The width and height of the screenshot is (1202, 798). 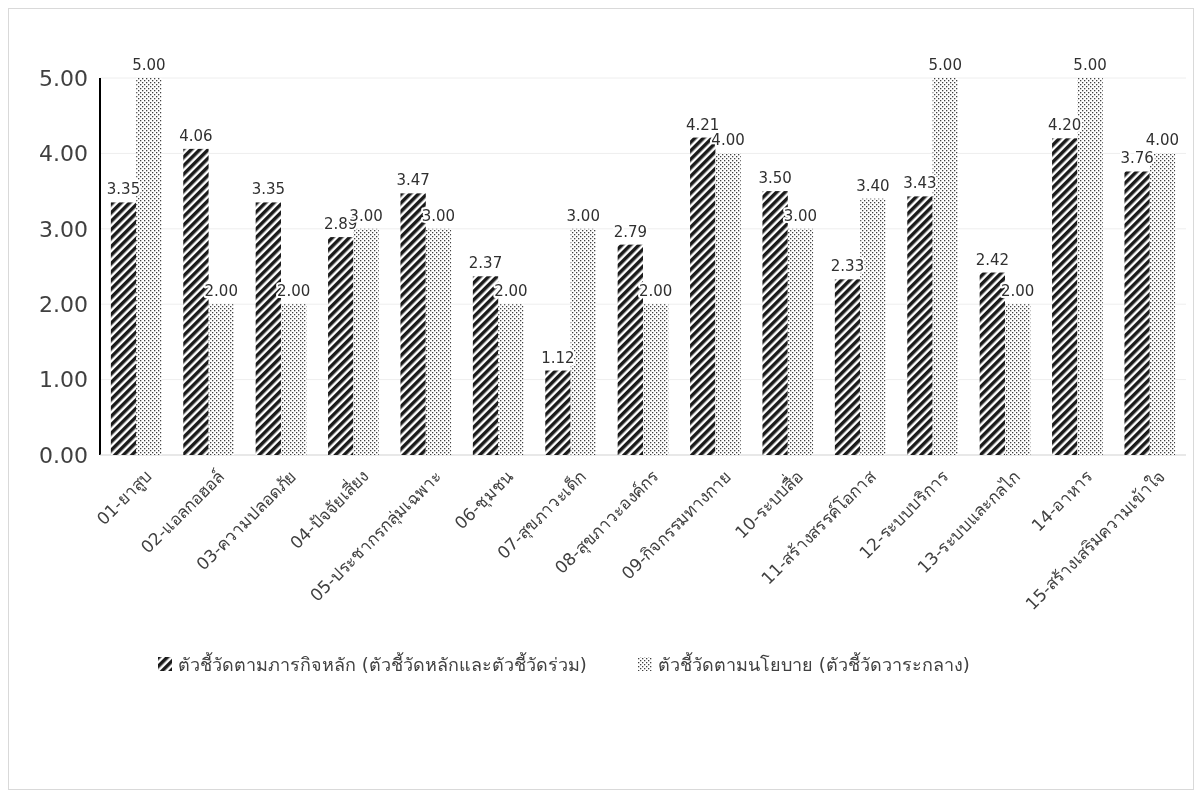 What do you see at coordinates (485, 263) in the screenshot?
I see `data-label: 2.37` at bounding box center [485, 263].